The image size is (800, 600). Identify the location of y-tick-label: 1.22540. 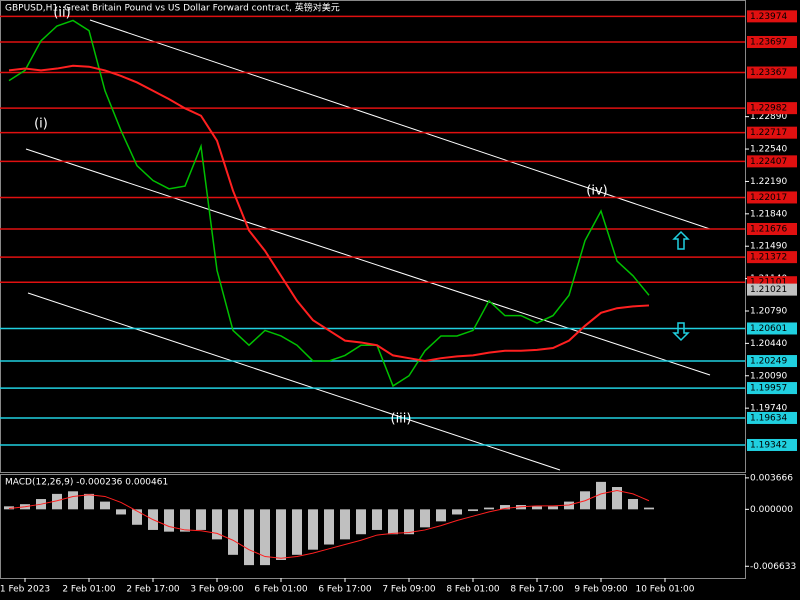
(768, 150).